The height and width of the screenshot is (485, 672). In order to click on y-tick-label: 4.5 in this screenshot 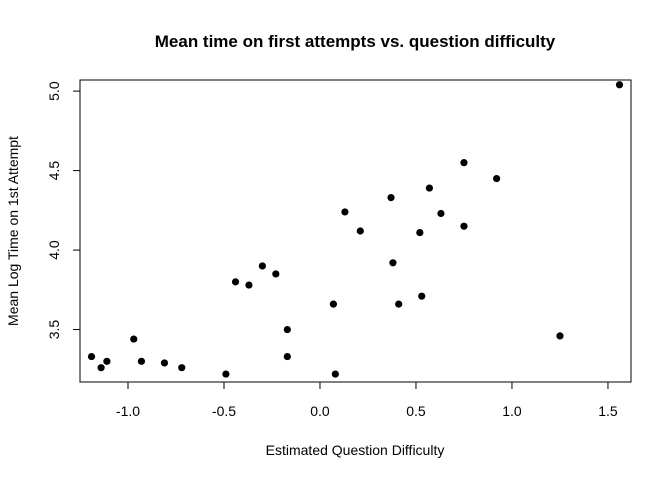, I will do `click(54, 171)`.